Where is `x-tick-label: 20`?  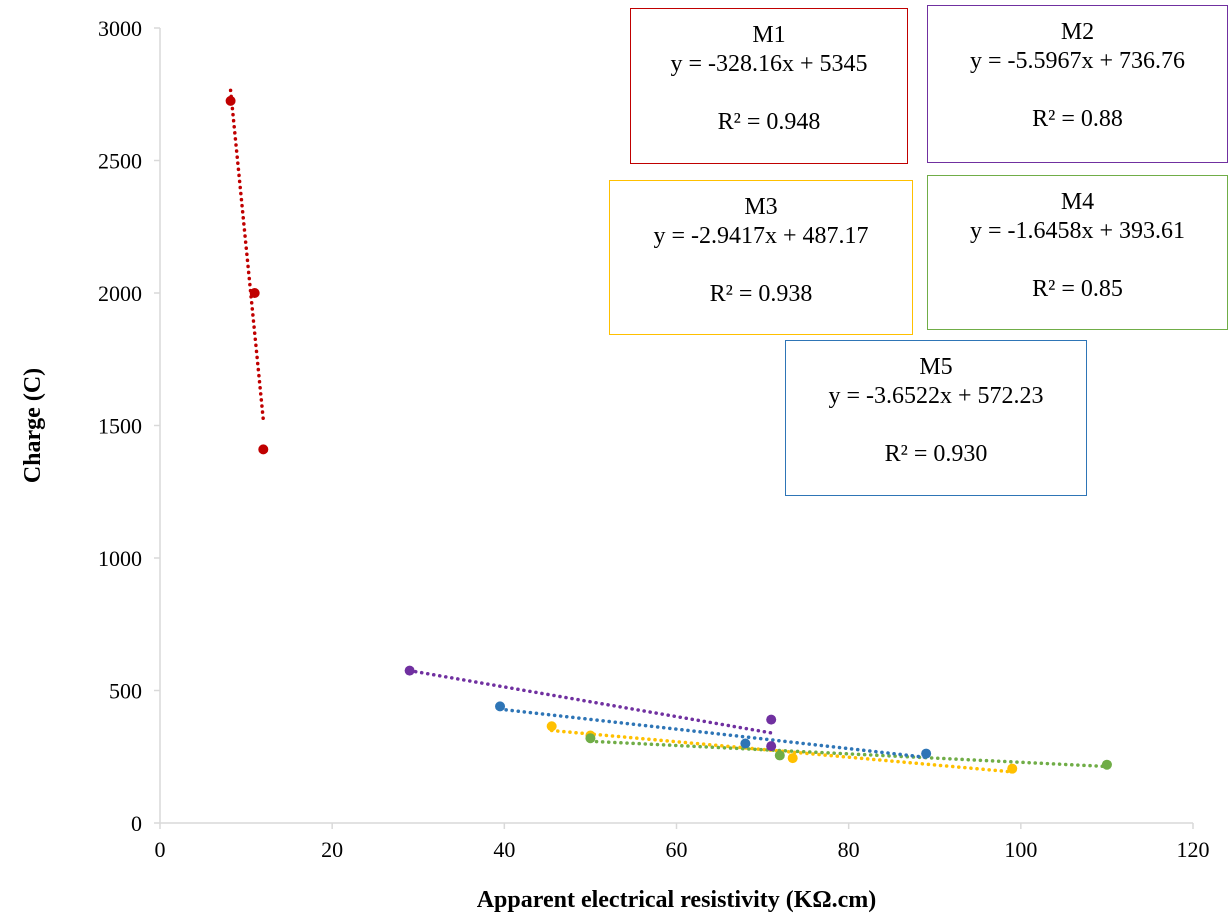 x-tick-label: 20 is located at coordinates (332, 849).